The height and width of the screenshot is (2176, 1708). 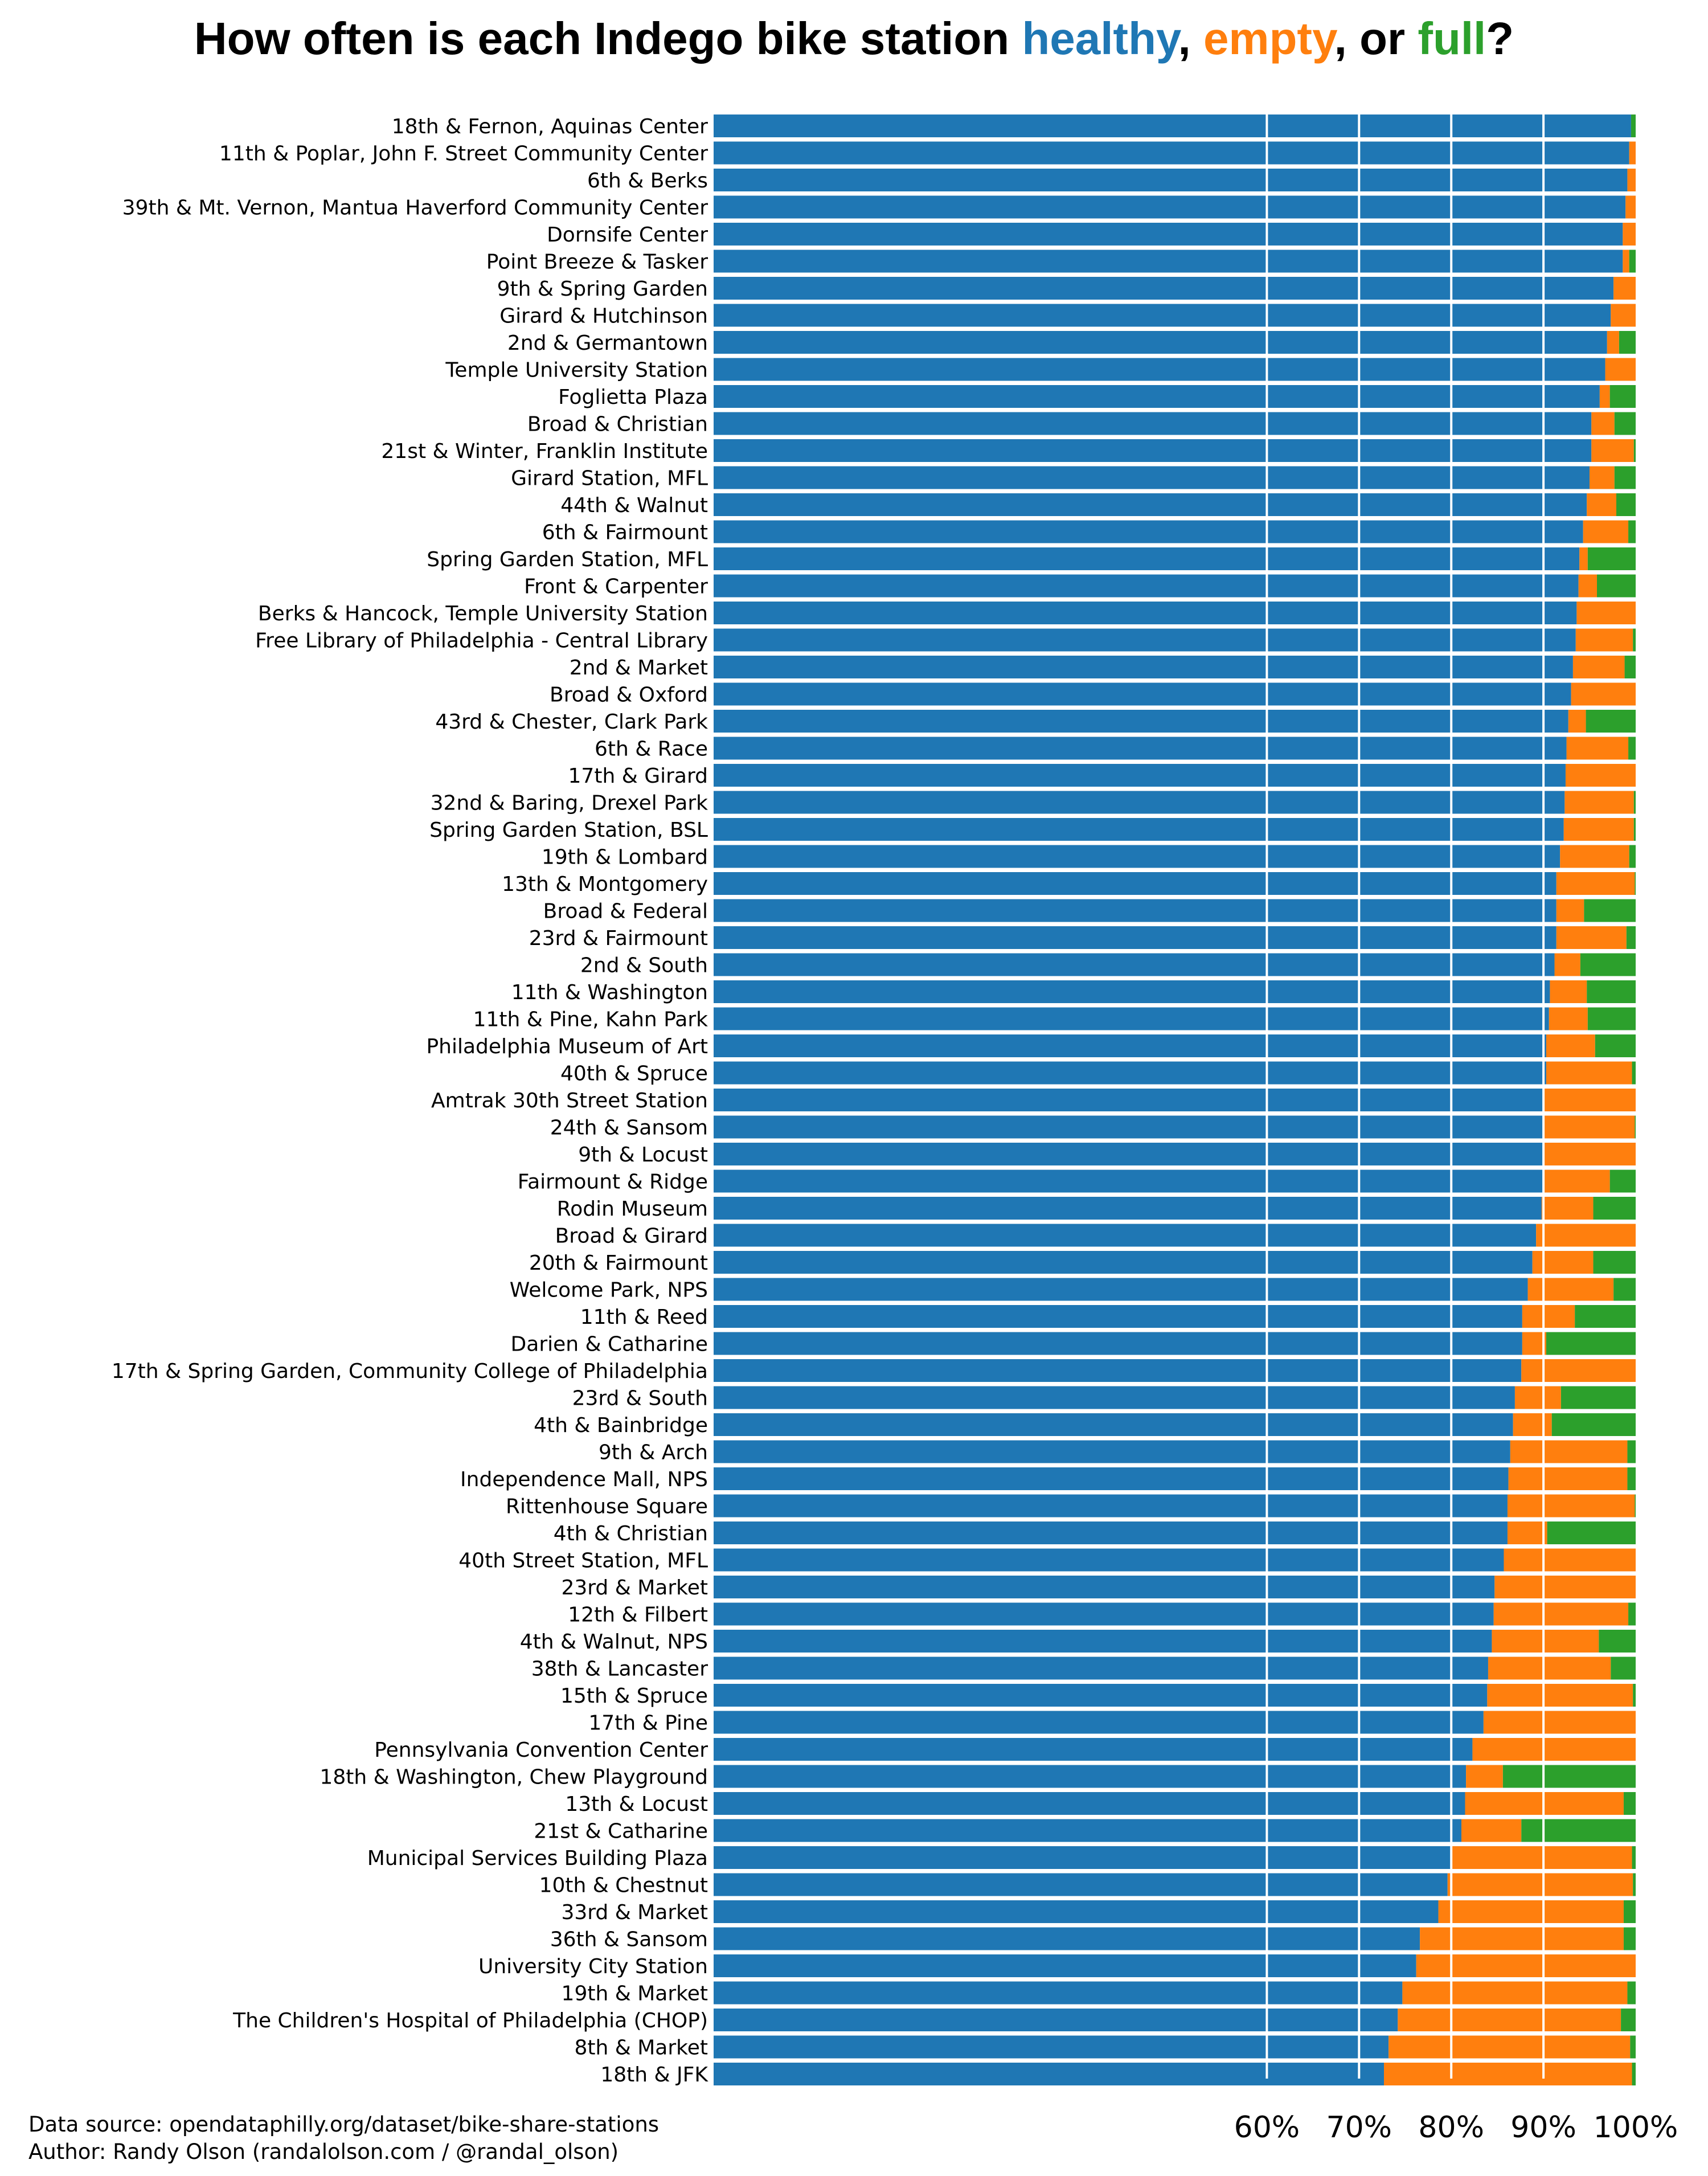 I want to click on category-label: 36th & Sansom, so click(x=629, y=1940).